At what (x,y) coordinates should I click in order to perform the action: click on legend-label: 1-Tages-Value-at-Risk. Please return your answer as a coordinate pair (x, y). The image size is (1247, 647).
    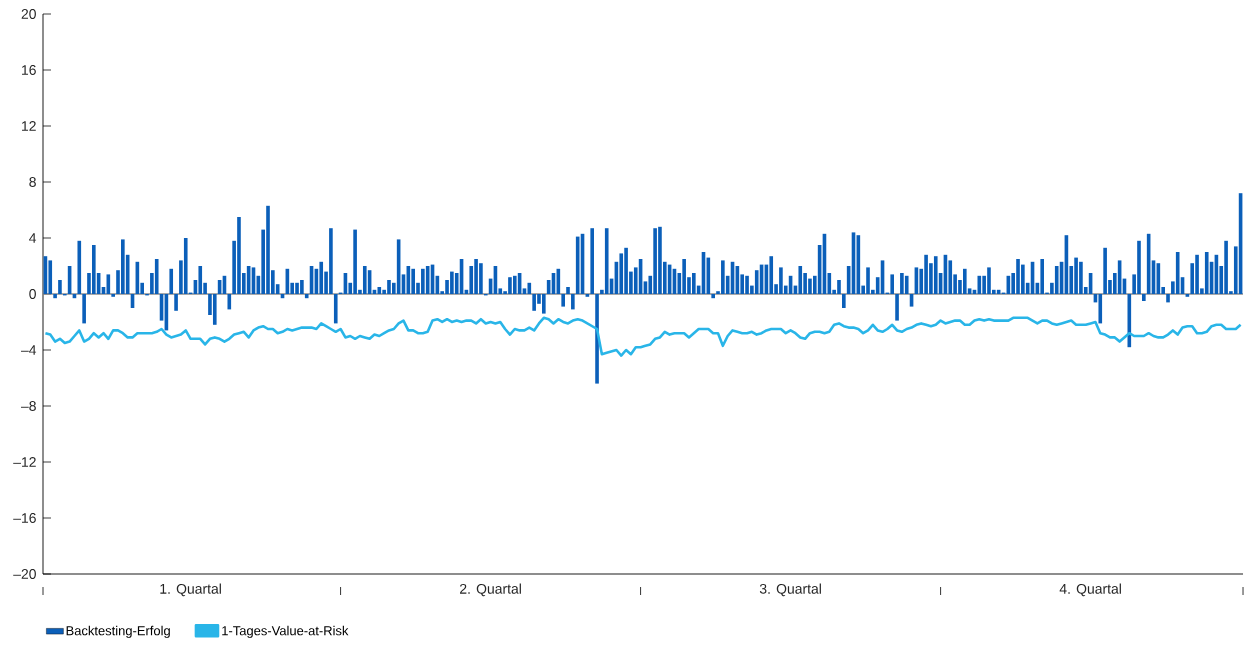
    Looking at the image, I should click on (285, 631).